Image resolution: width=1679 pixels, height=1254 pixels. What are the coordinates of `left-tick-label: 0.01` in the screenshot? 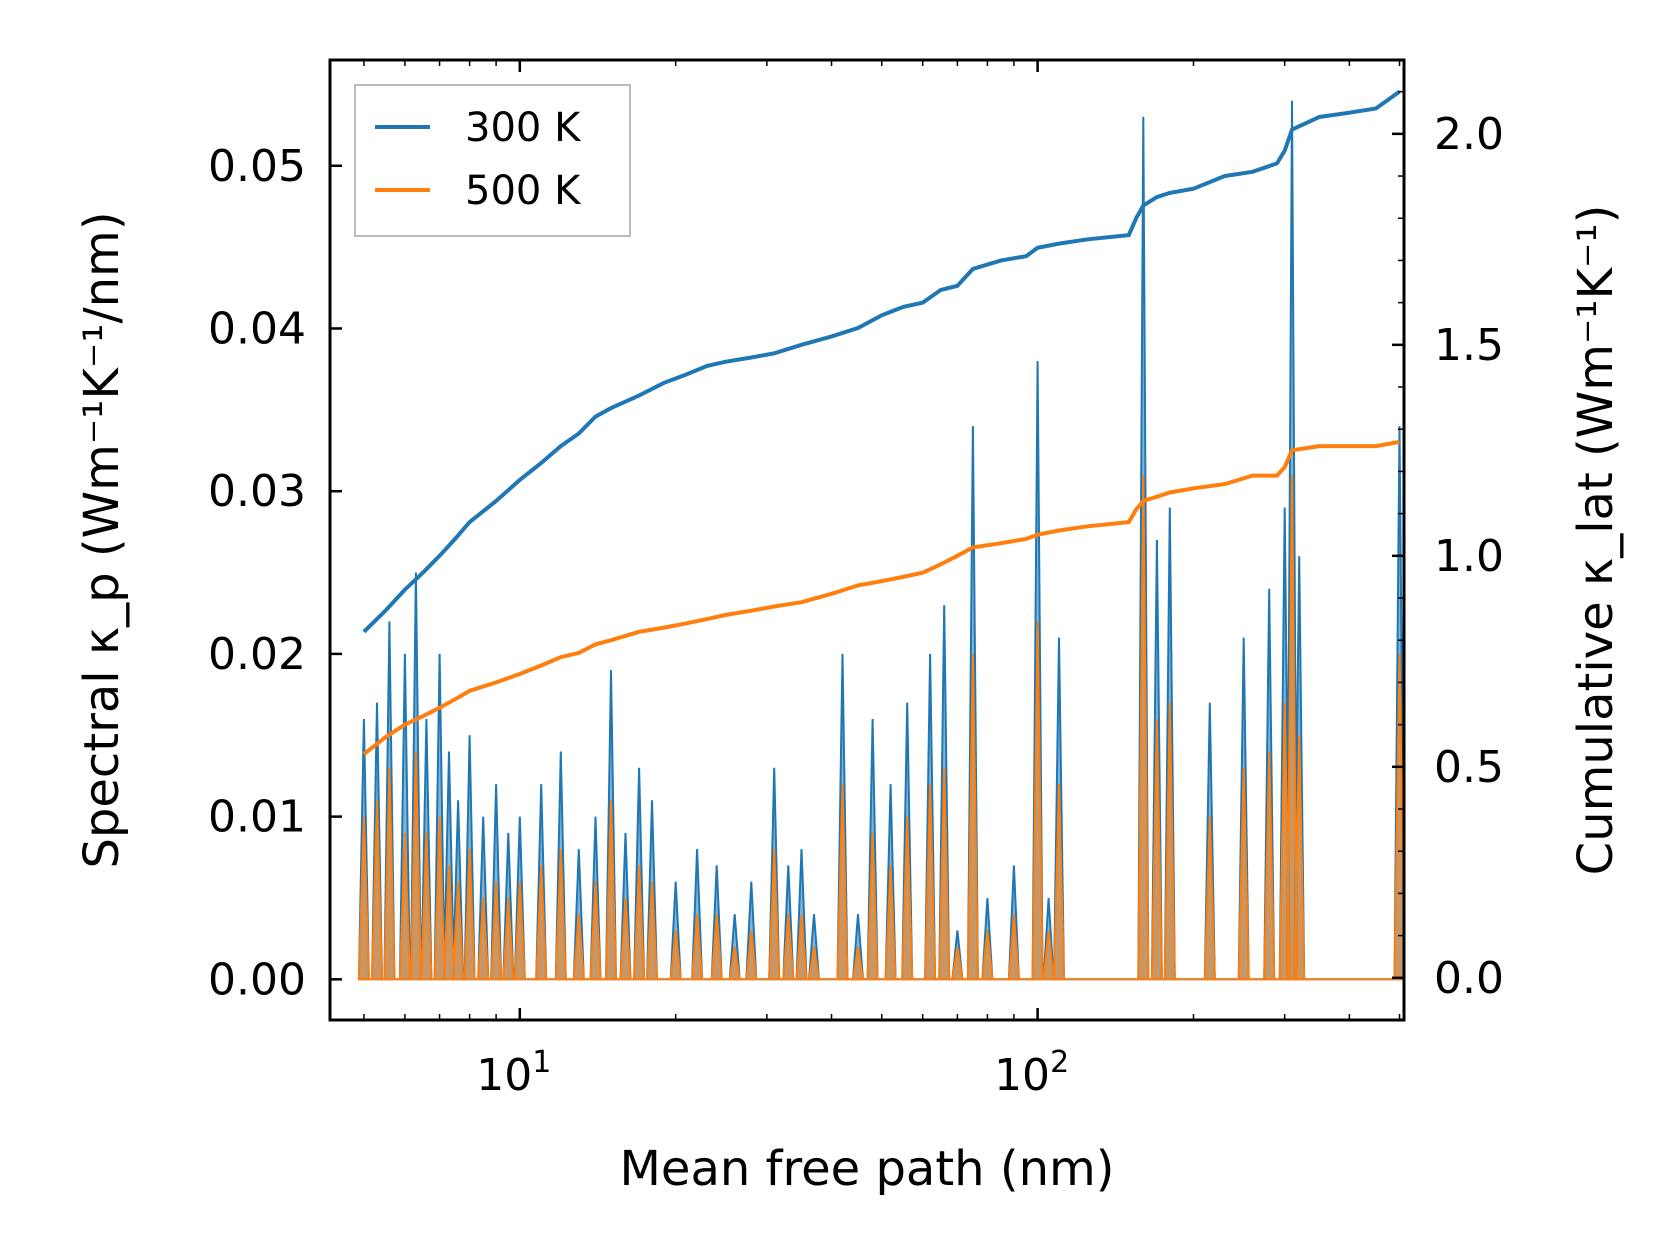 It's located at (257, 817).